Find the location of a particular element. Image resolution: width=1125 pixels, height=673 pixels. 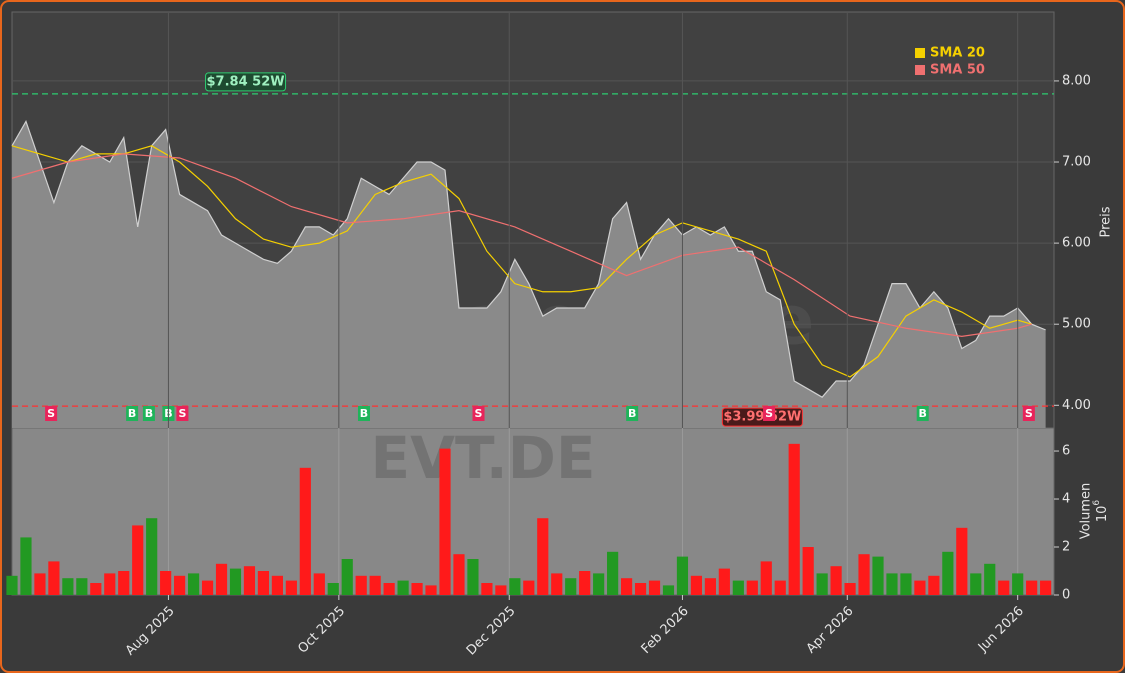

y-tick-label: 2 is located at coordinates (1066, 547).